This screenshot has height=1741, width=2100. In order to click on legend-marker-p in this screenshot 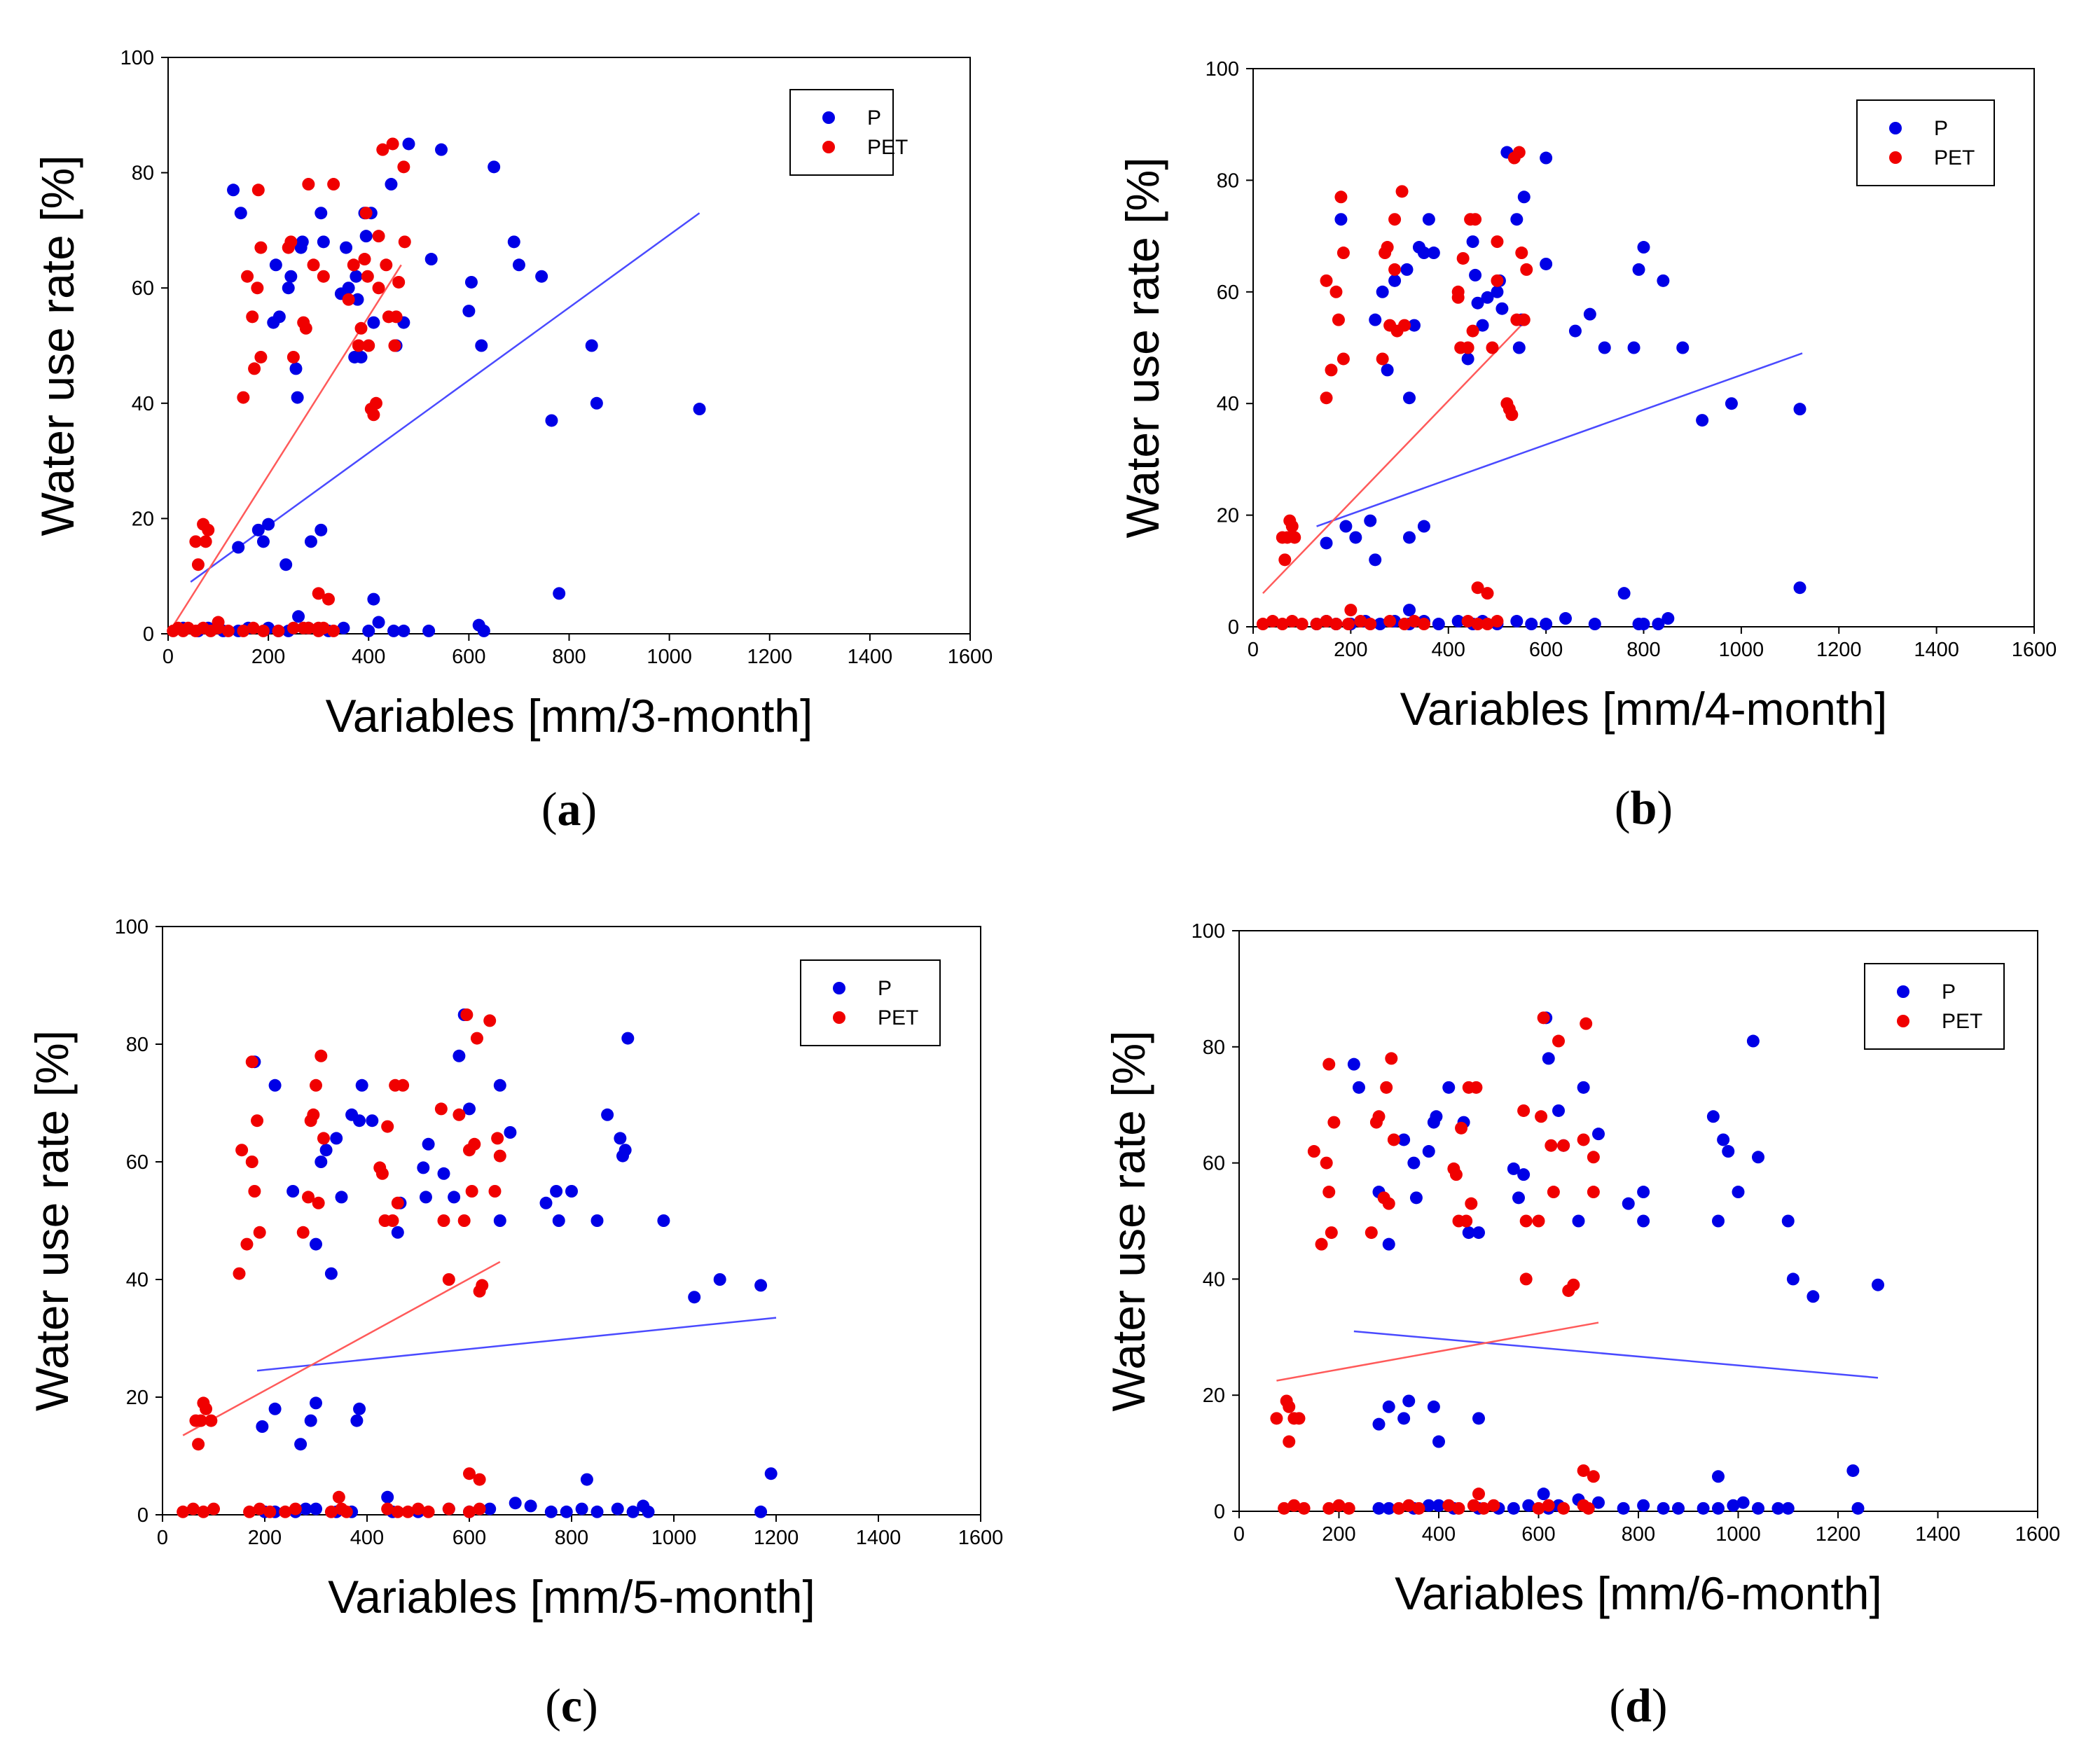, I will do `click(1903, 991)`.